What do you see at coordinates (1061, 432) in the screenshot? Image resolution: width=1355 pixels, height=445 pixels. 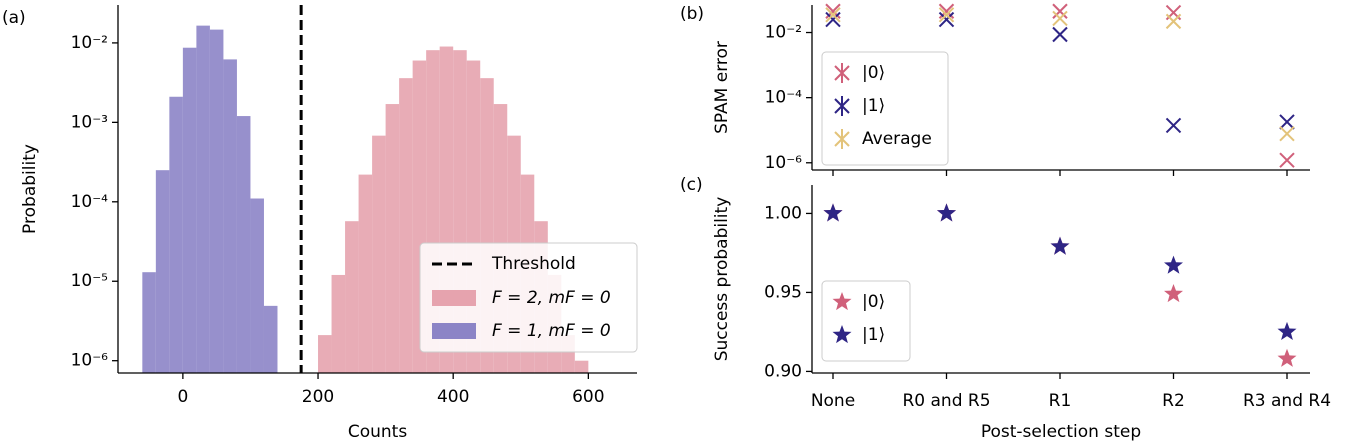 I see `x-axis-label: Post-selection step` at bounding box center [1061, 432].